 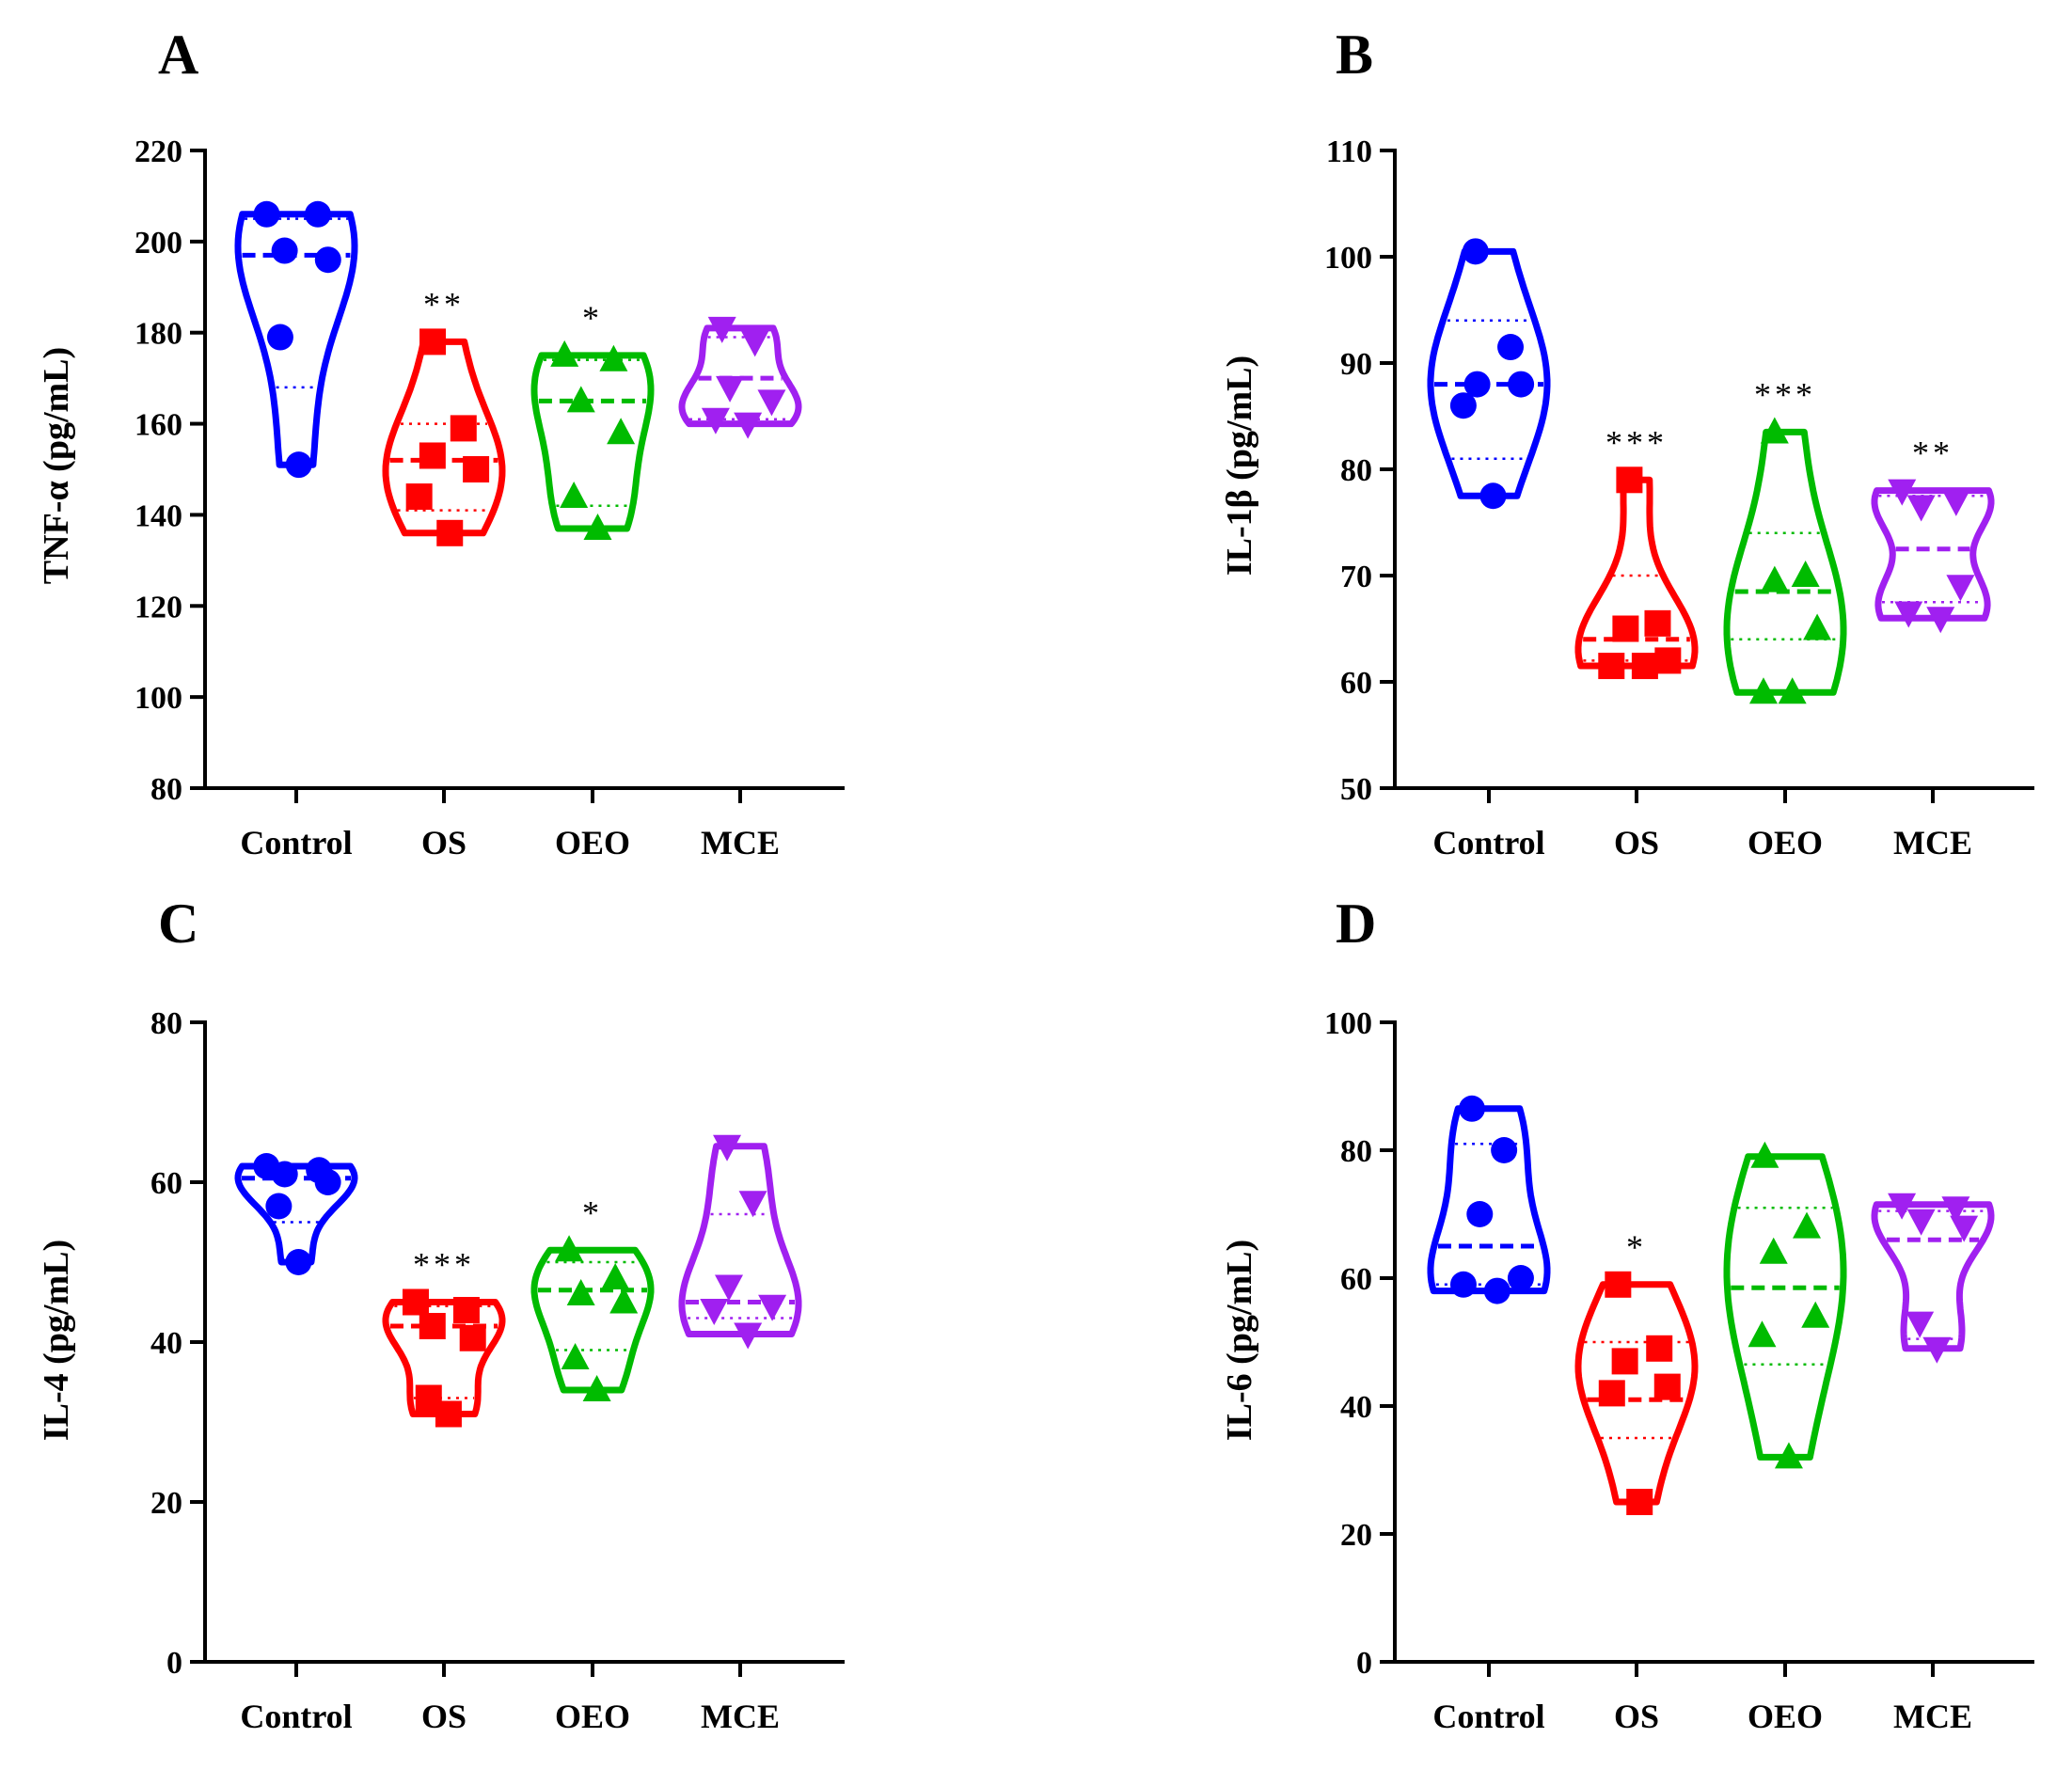 I want to click on violin-group-c-oeo, so click(x=592, y=1318).